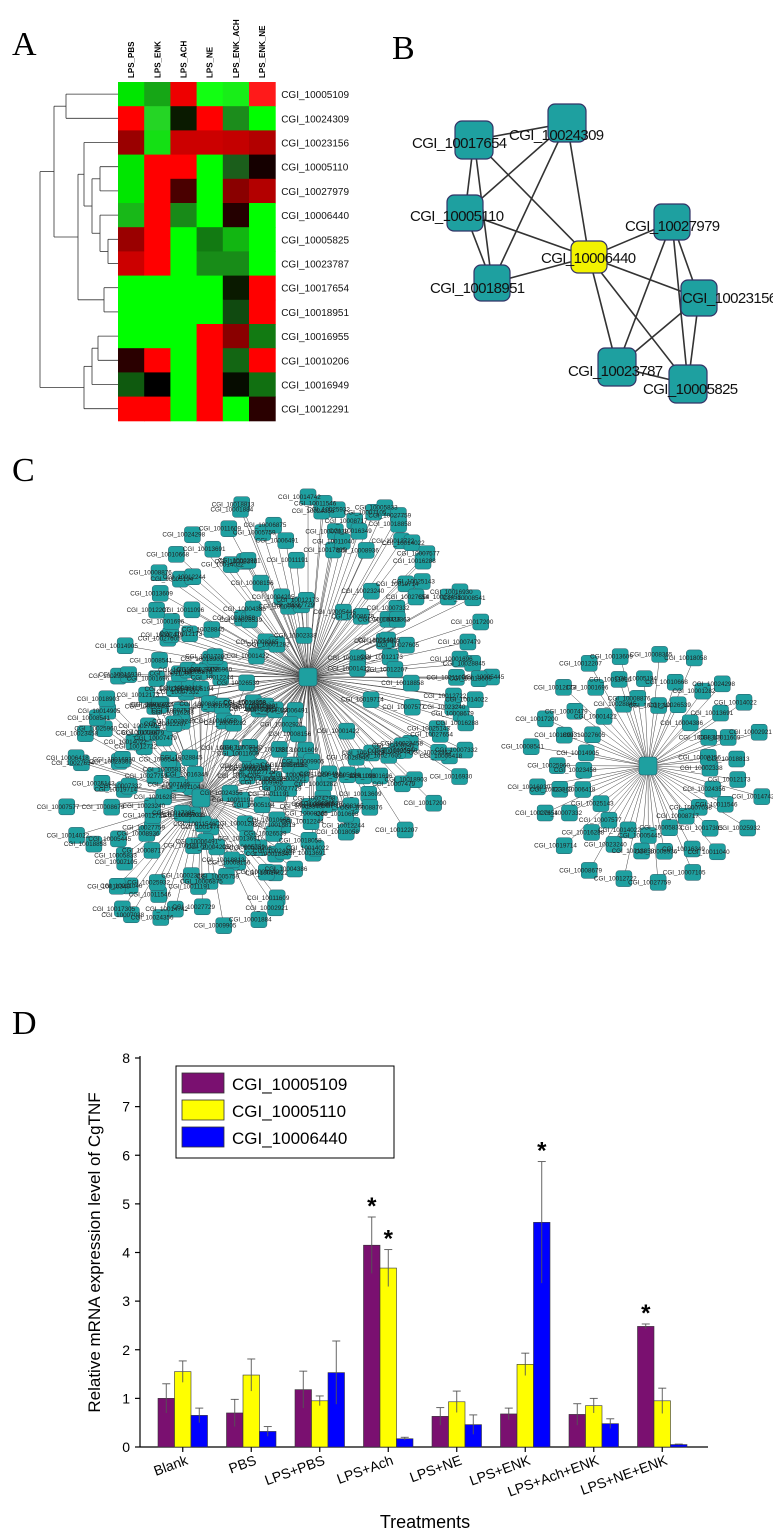  I want to click on network-c-node-label: CGI_10009905, so click(280, 606).